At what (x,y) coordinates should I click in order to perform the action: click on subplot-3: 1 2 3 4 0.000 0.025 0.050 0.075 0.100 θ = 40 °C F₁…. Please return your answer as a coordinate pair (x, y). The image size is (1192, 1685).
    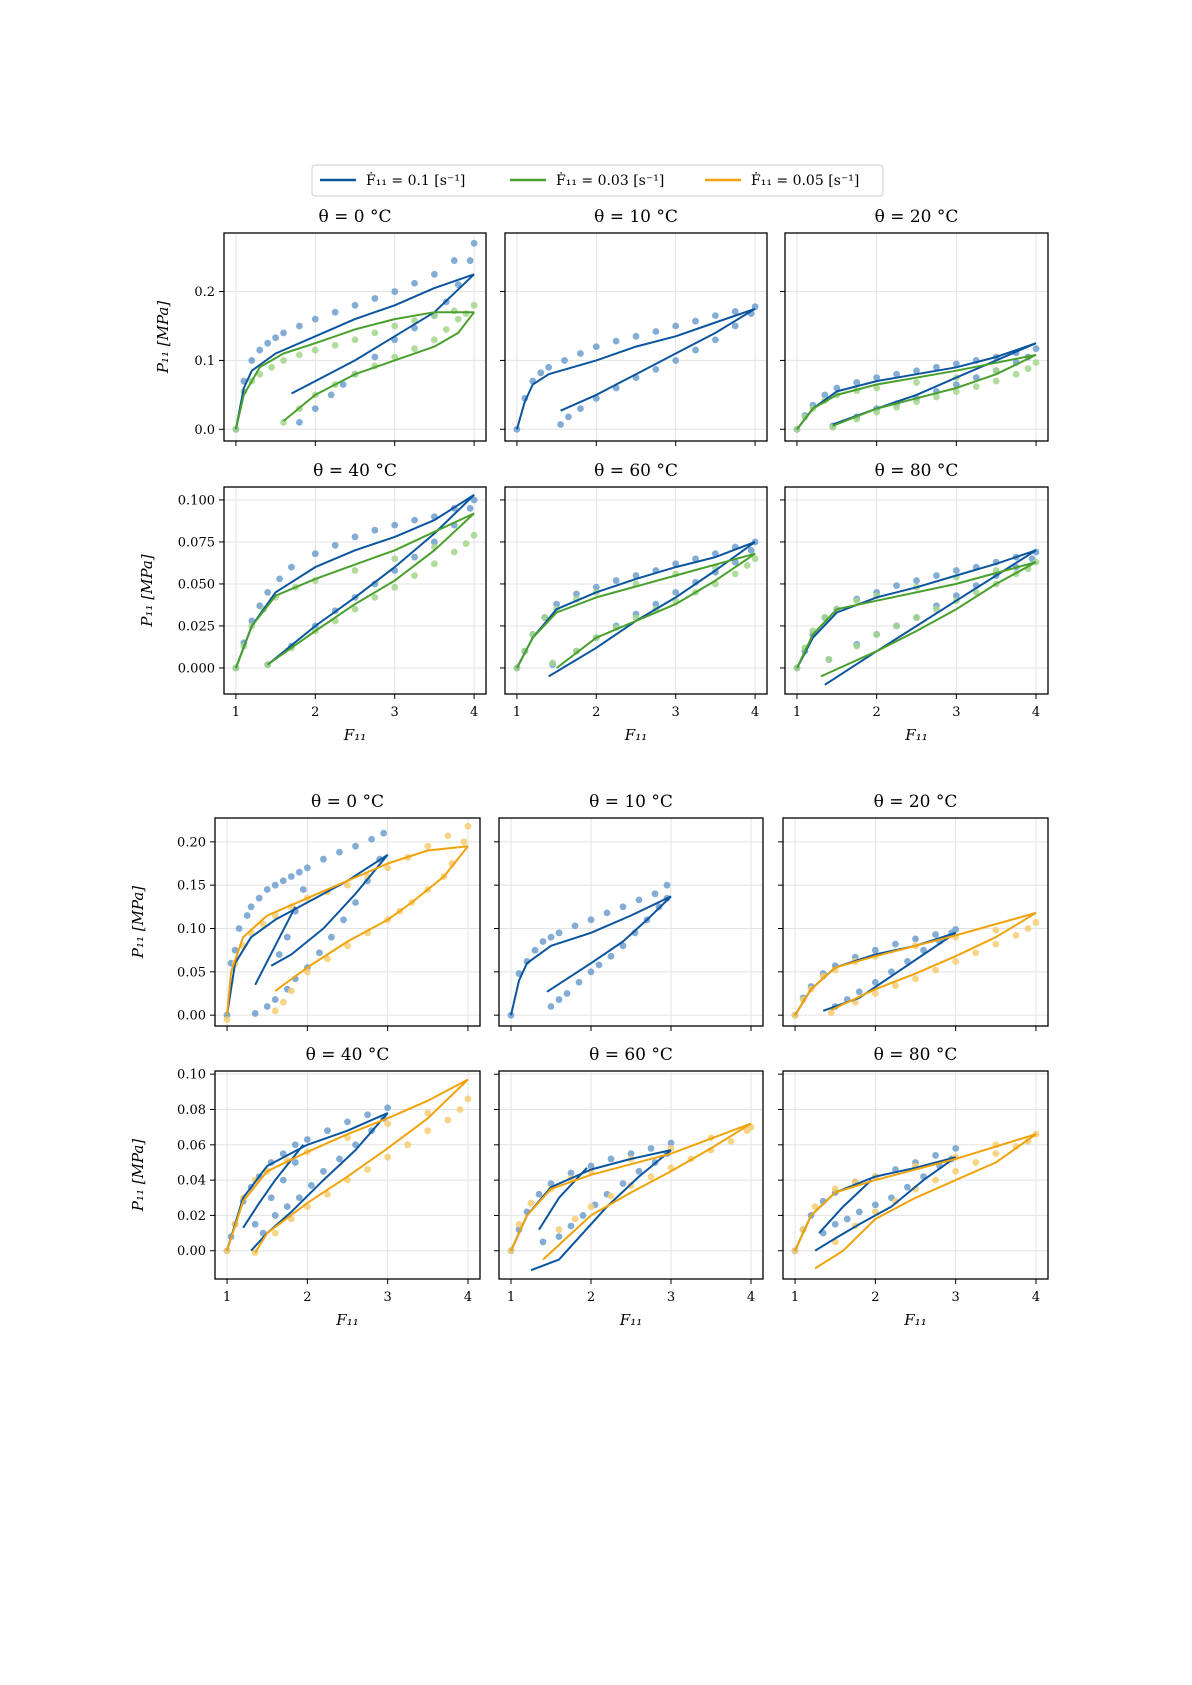
    Looking at the image, I should click on (312, 602).